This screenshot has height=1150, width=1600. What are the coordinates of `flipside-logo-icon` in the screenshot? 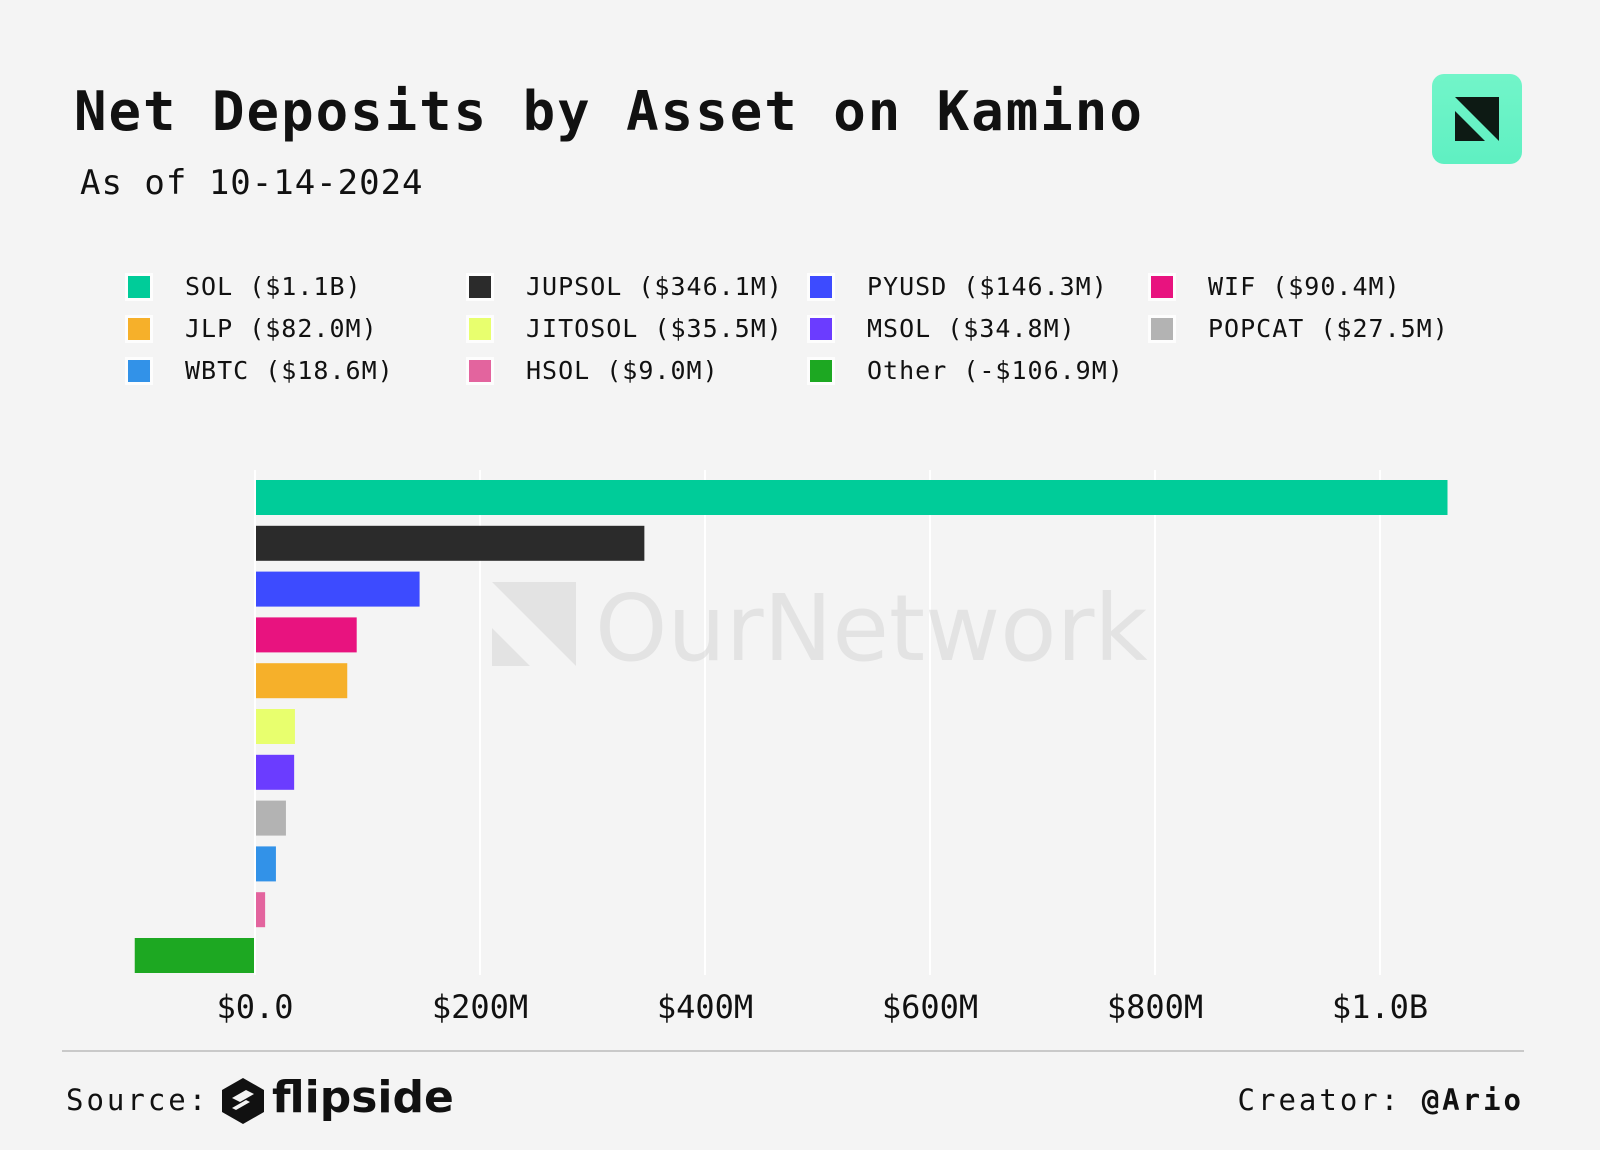 It's located at (243, 1101).